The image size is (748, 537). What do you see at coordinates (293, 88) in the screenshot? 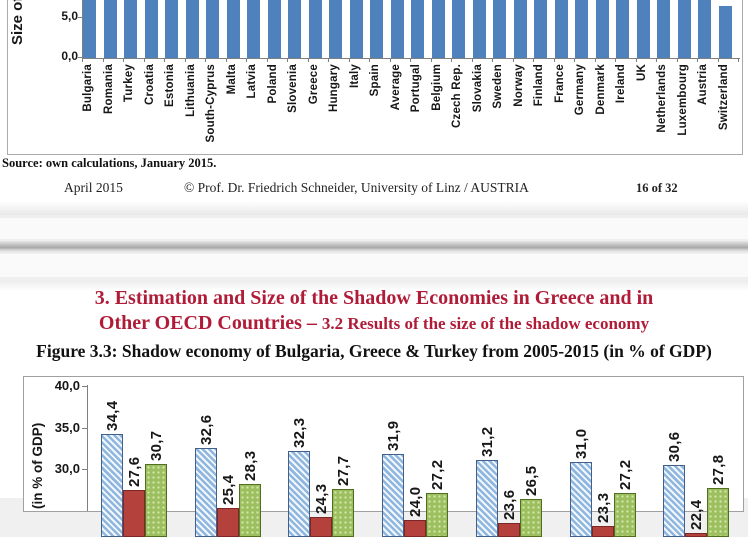
I see `x-label-slovenia: Slovenia` at bounding box center [293, 88].